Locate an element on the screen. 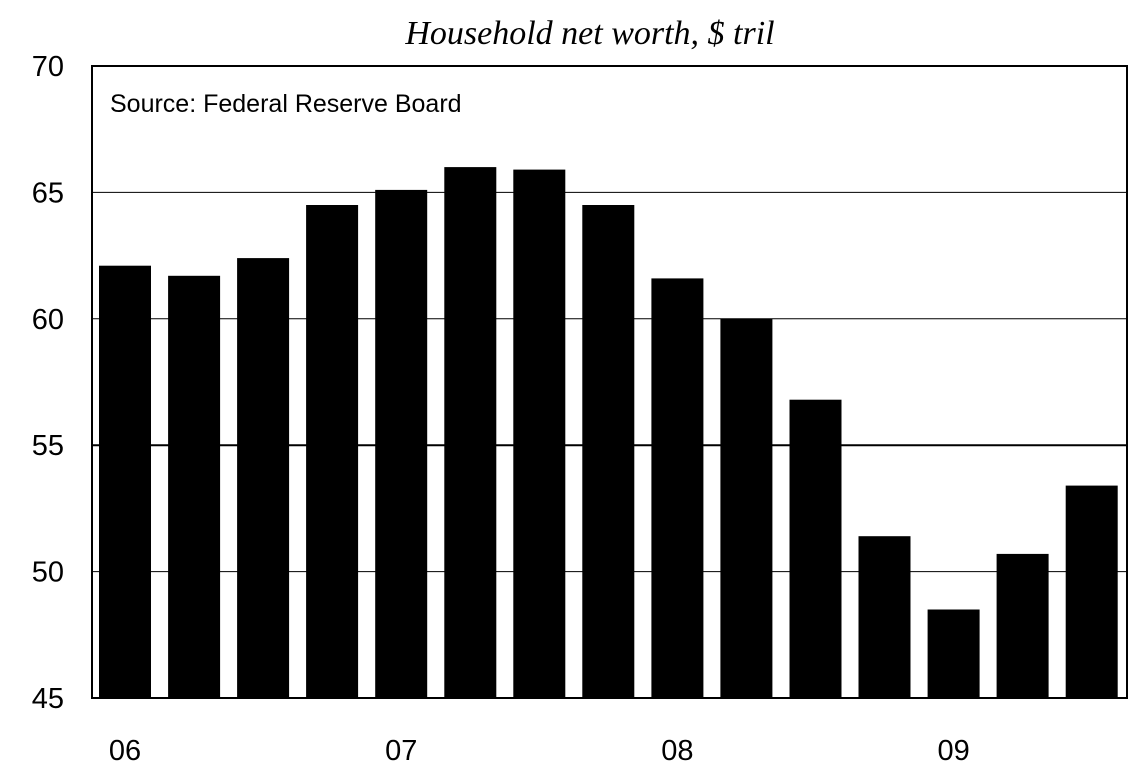 This screenshot has height=771, width=1128. y-tick-label-65: 65 is located at coordinates (48, 193).